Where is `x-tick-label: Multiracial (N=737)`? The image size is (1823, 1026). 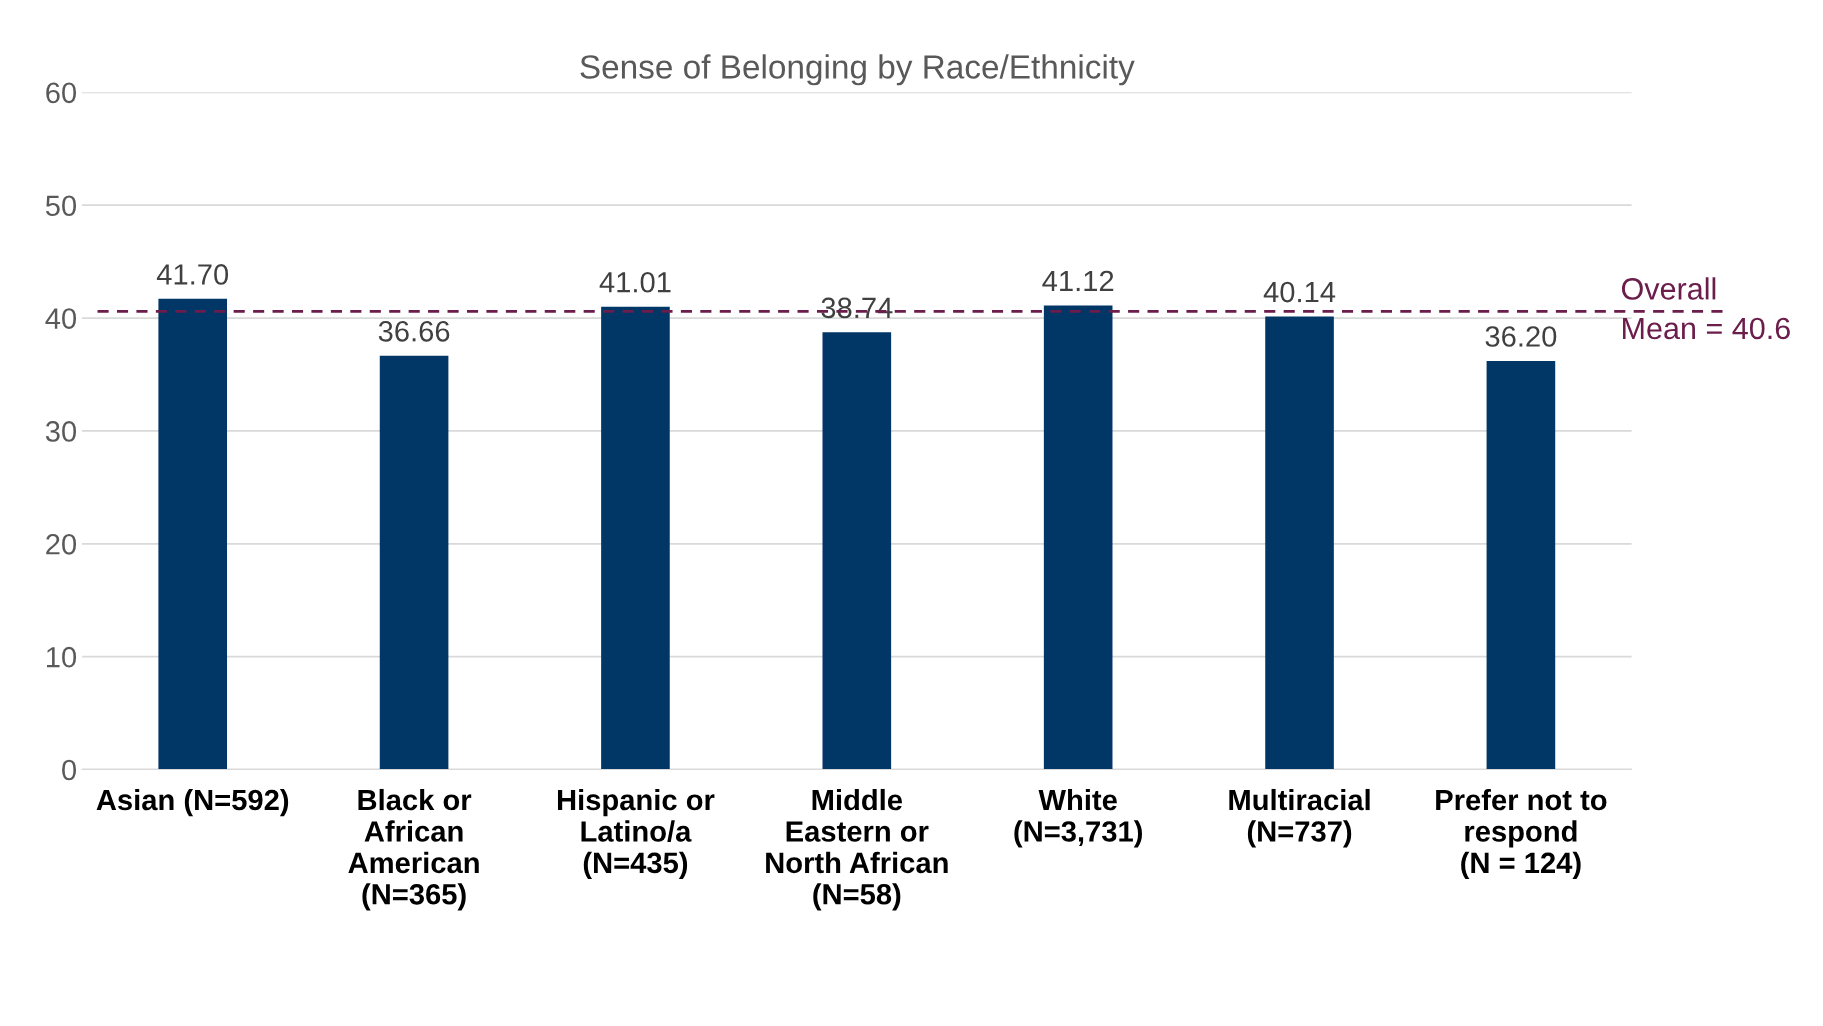
x-tick-label: Multiracial (N=737) is located at coordinates (1299, 818).